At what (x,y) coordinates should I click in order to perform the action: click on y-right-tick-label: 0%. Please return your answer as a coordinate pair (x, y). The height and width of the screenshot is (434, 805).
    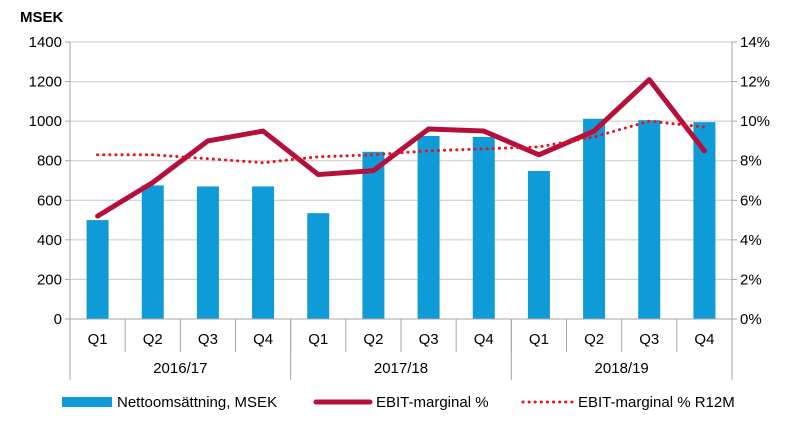
    Looking at the image, I should click on (751, 319).